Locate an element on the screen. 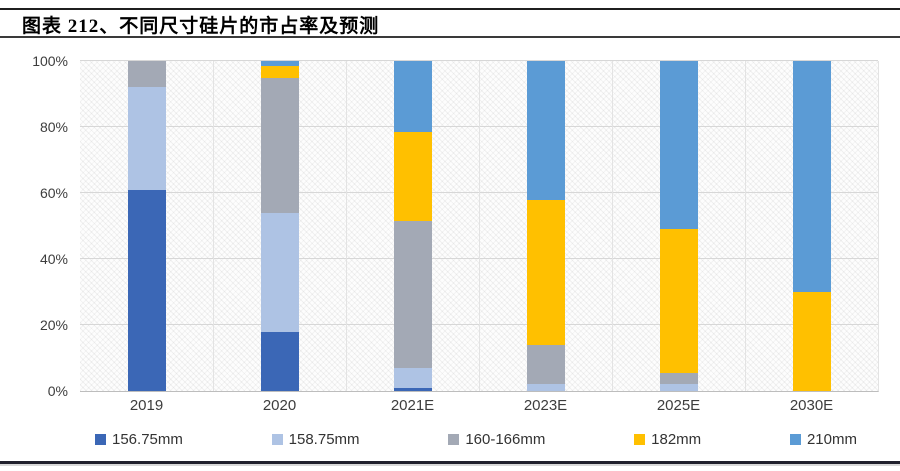 The width and height of the screenshot is (900, 471). bar-2021E is located at coordinates (412, 226).